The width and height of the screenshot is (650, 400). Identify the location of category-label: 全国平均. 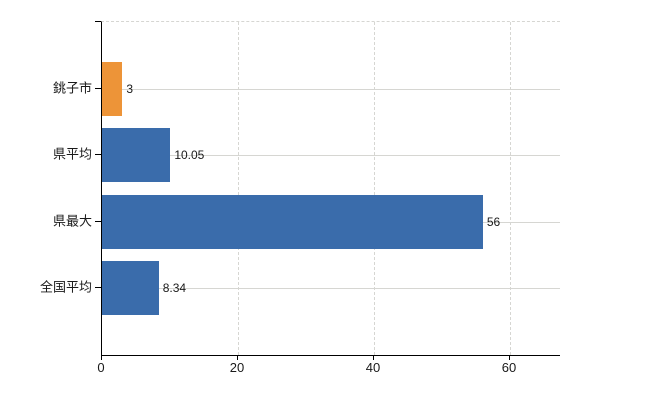
(65, 287).